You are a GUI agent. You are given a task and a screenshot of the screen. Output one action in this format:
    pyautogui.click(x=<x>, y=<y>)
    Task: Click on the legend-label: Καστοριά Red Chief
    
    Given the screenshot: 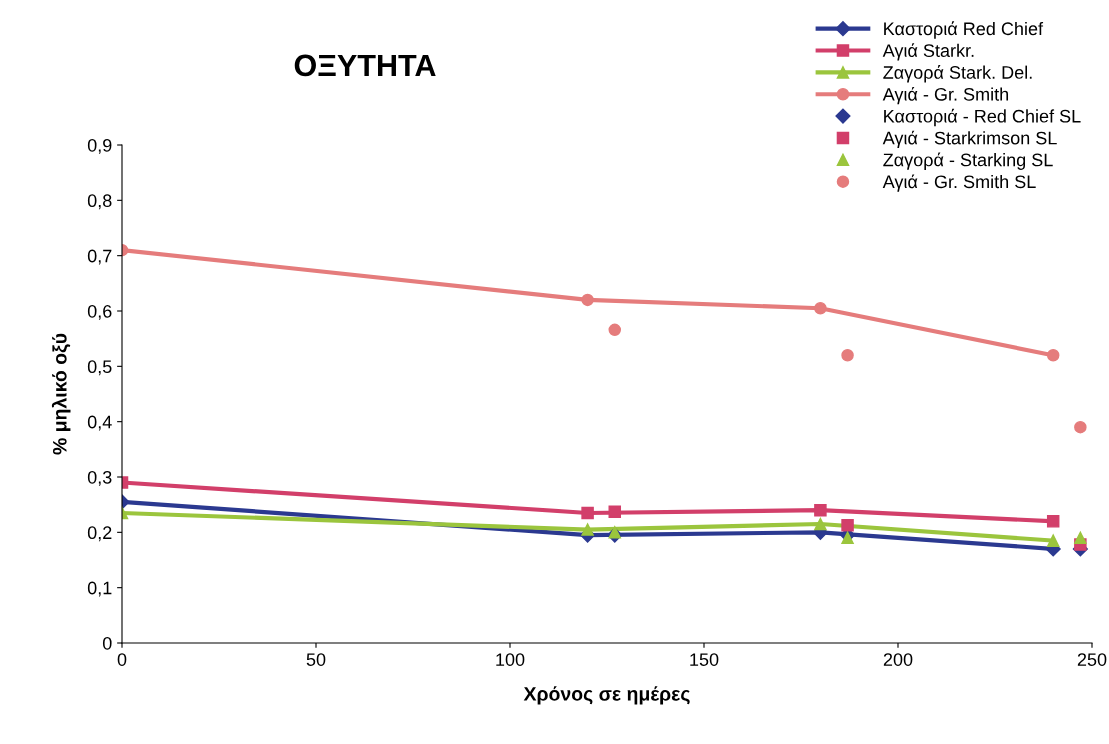 What is the action you would take?
    pyautogui.click(x=964, y=30)
    